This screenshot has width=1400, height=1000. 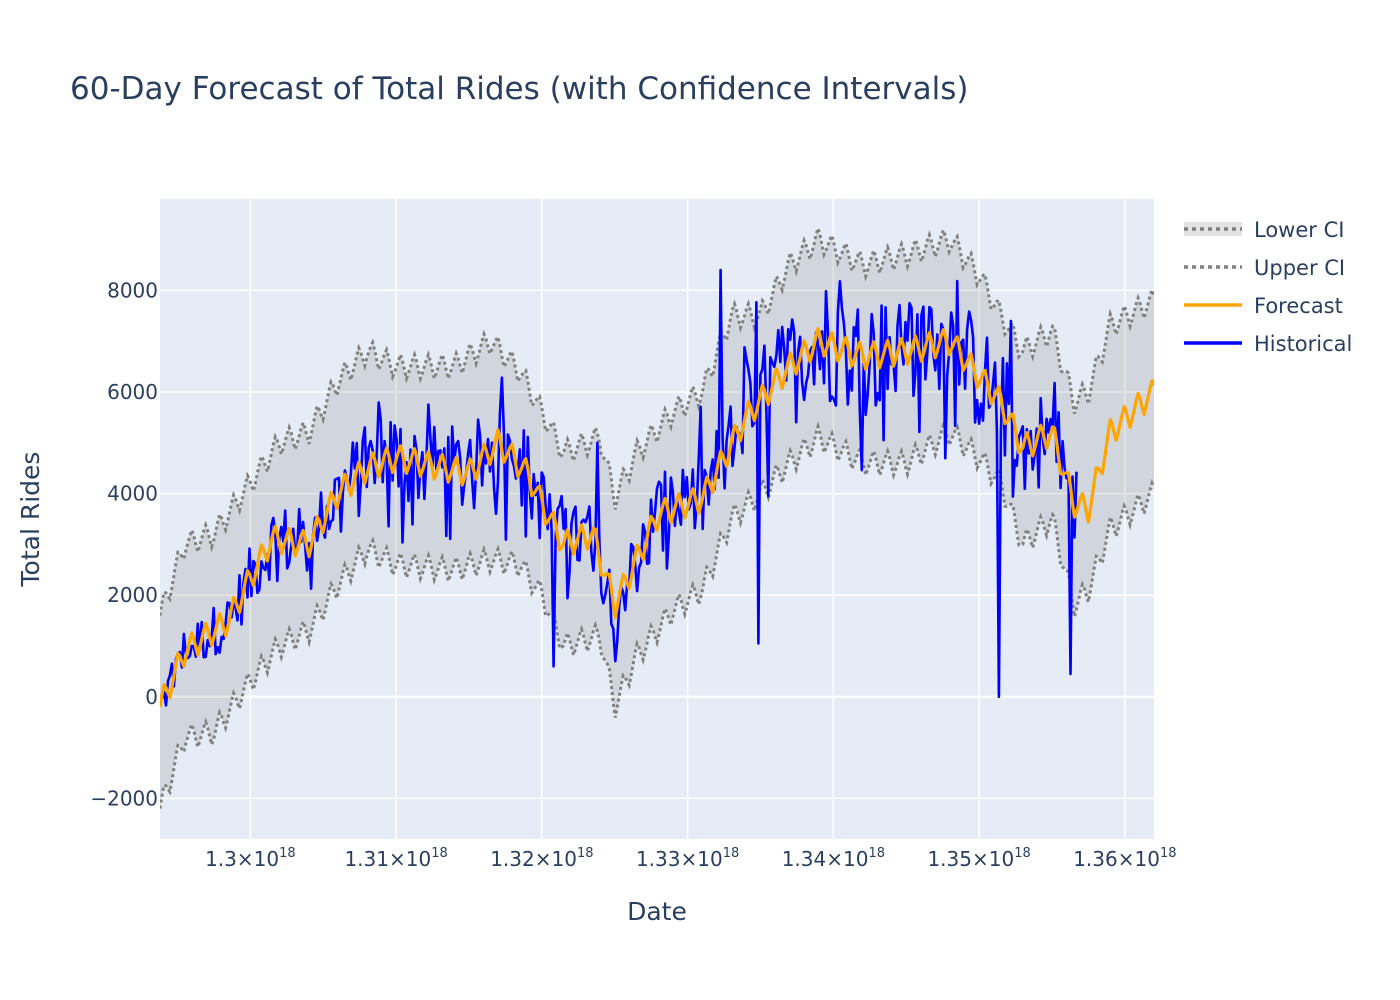 I want to click on x-tick-label: 1.3×10¹⁸, so click(x=250, y=858).